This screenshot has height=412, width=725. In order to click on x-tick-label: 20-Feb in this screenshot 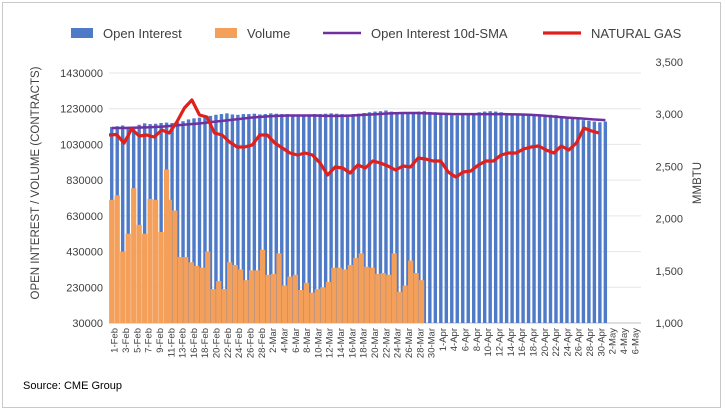, I will do `click(217, 343)`.